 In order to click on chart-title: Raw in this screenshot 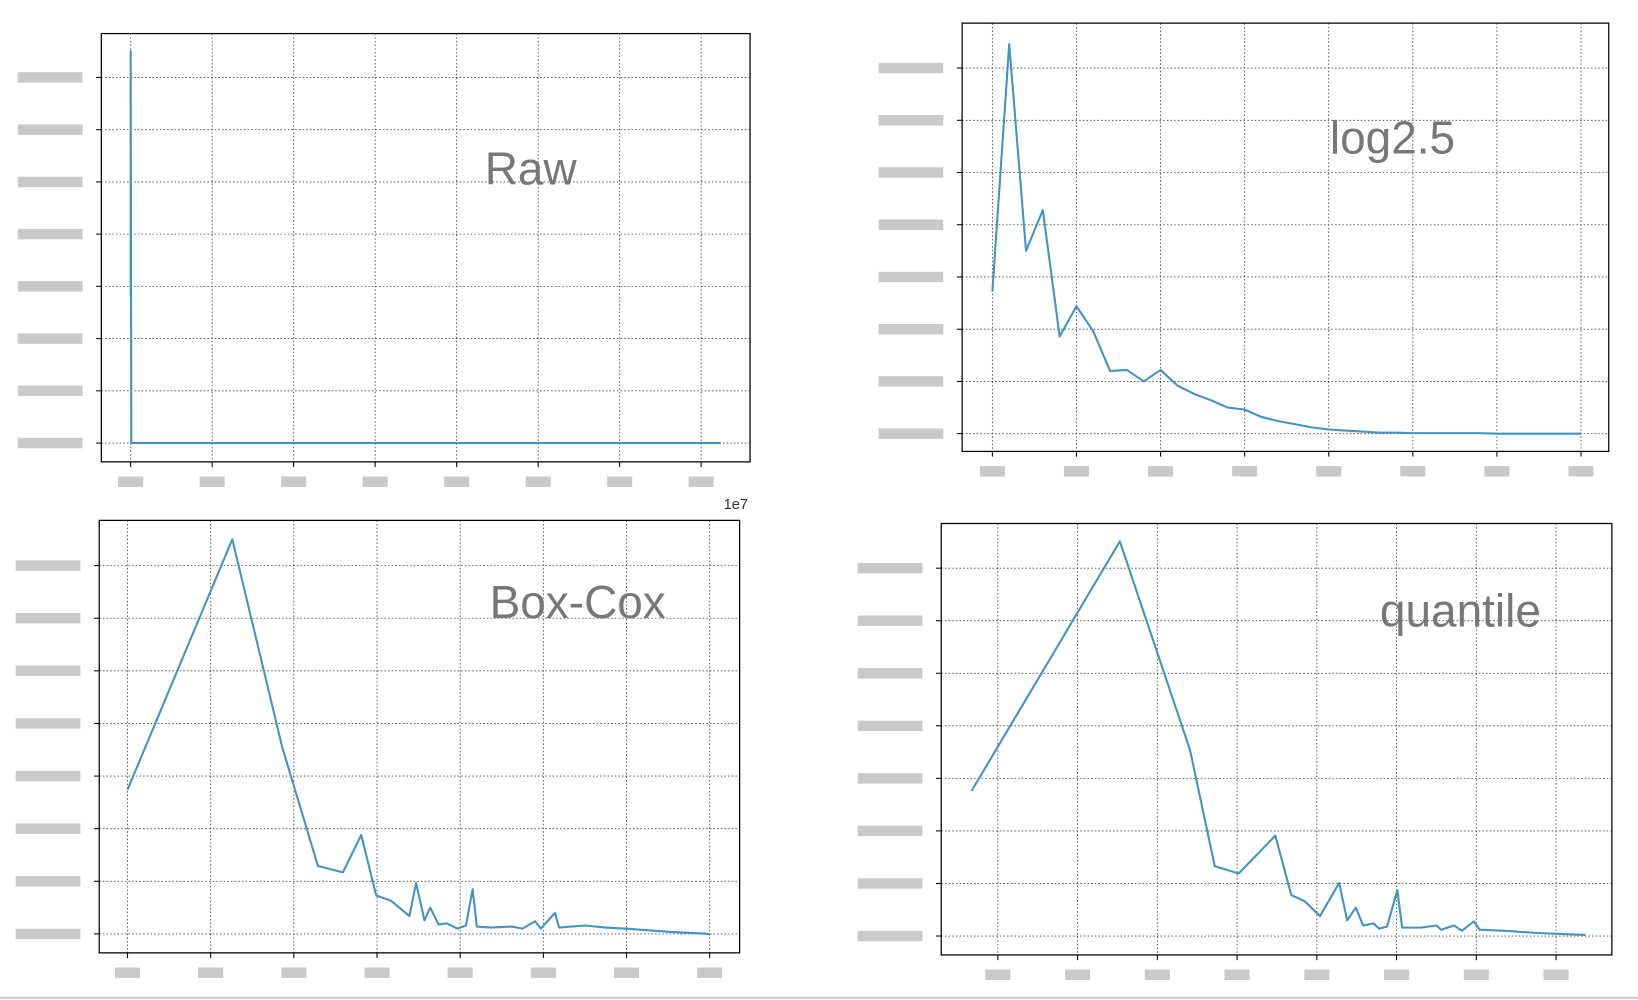, I will do `click(531, 169)`.